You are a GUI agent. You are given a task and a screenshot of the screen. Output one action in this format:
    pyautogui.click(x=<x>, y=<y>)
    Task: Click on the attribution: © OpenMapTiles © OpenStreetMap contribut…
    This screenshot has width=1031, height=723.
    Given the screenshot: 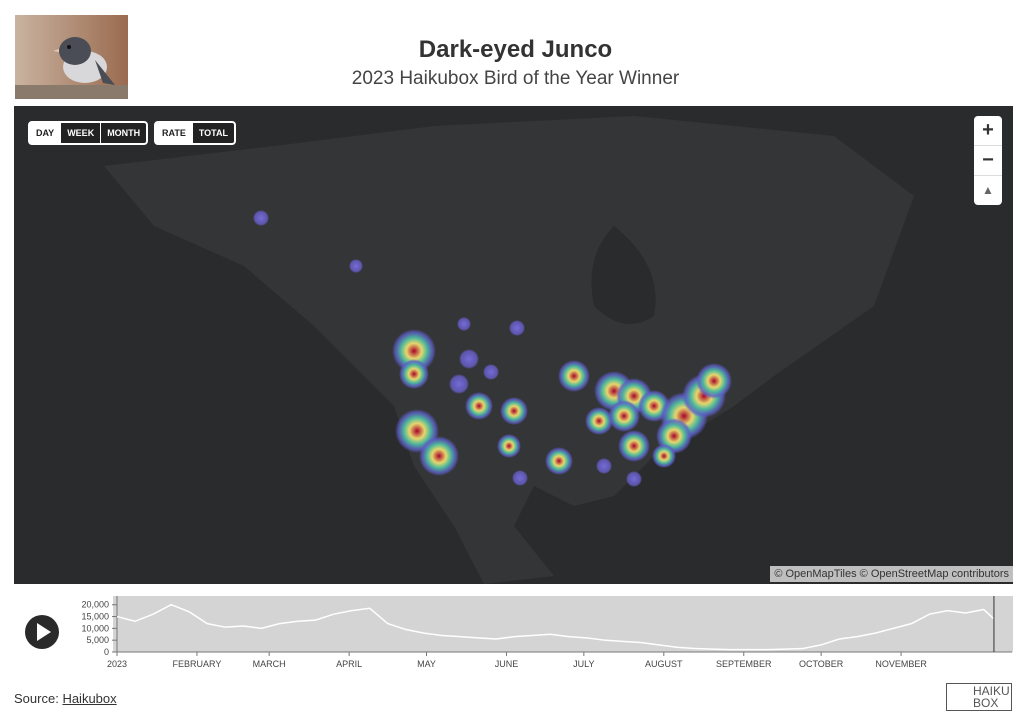 What is the action you would take?
    pyautogui.click(x=891, y=574)
    